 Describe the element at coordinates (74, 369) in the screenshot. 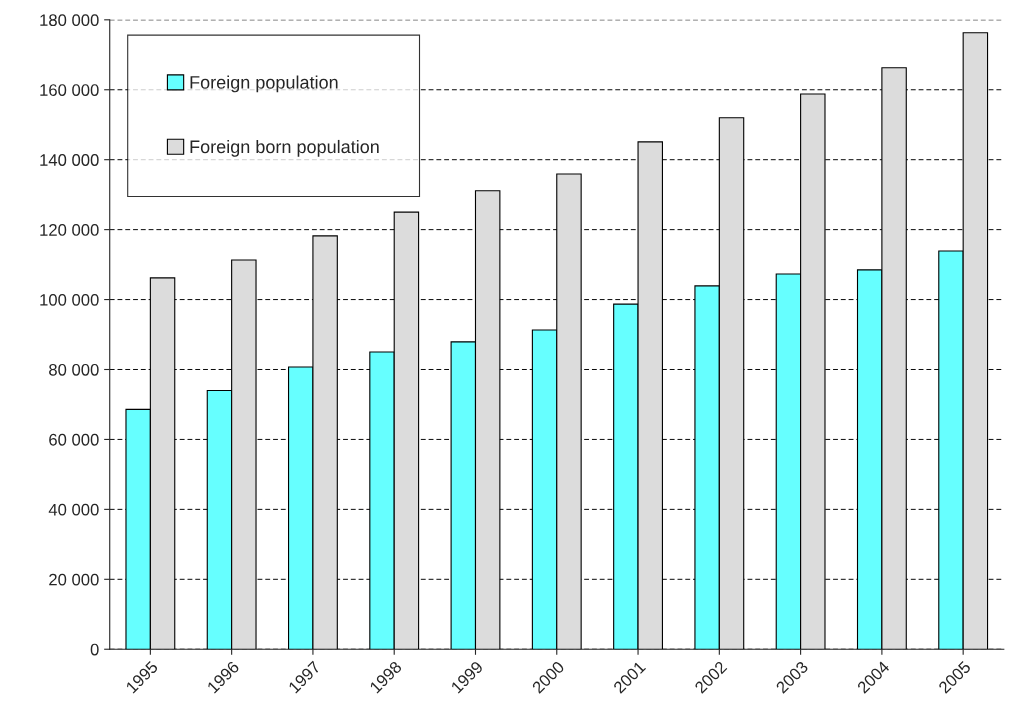

I see `y-tick-label: 80 000` at that location.